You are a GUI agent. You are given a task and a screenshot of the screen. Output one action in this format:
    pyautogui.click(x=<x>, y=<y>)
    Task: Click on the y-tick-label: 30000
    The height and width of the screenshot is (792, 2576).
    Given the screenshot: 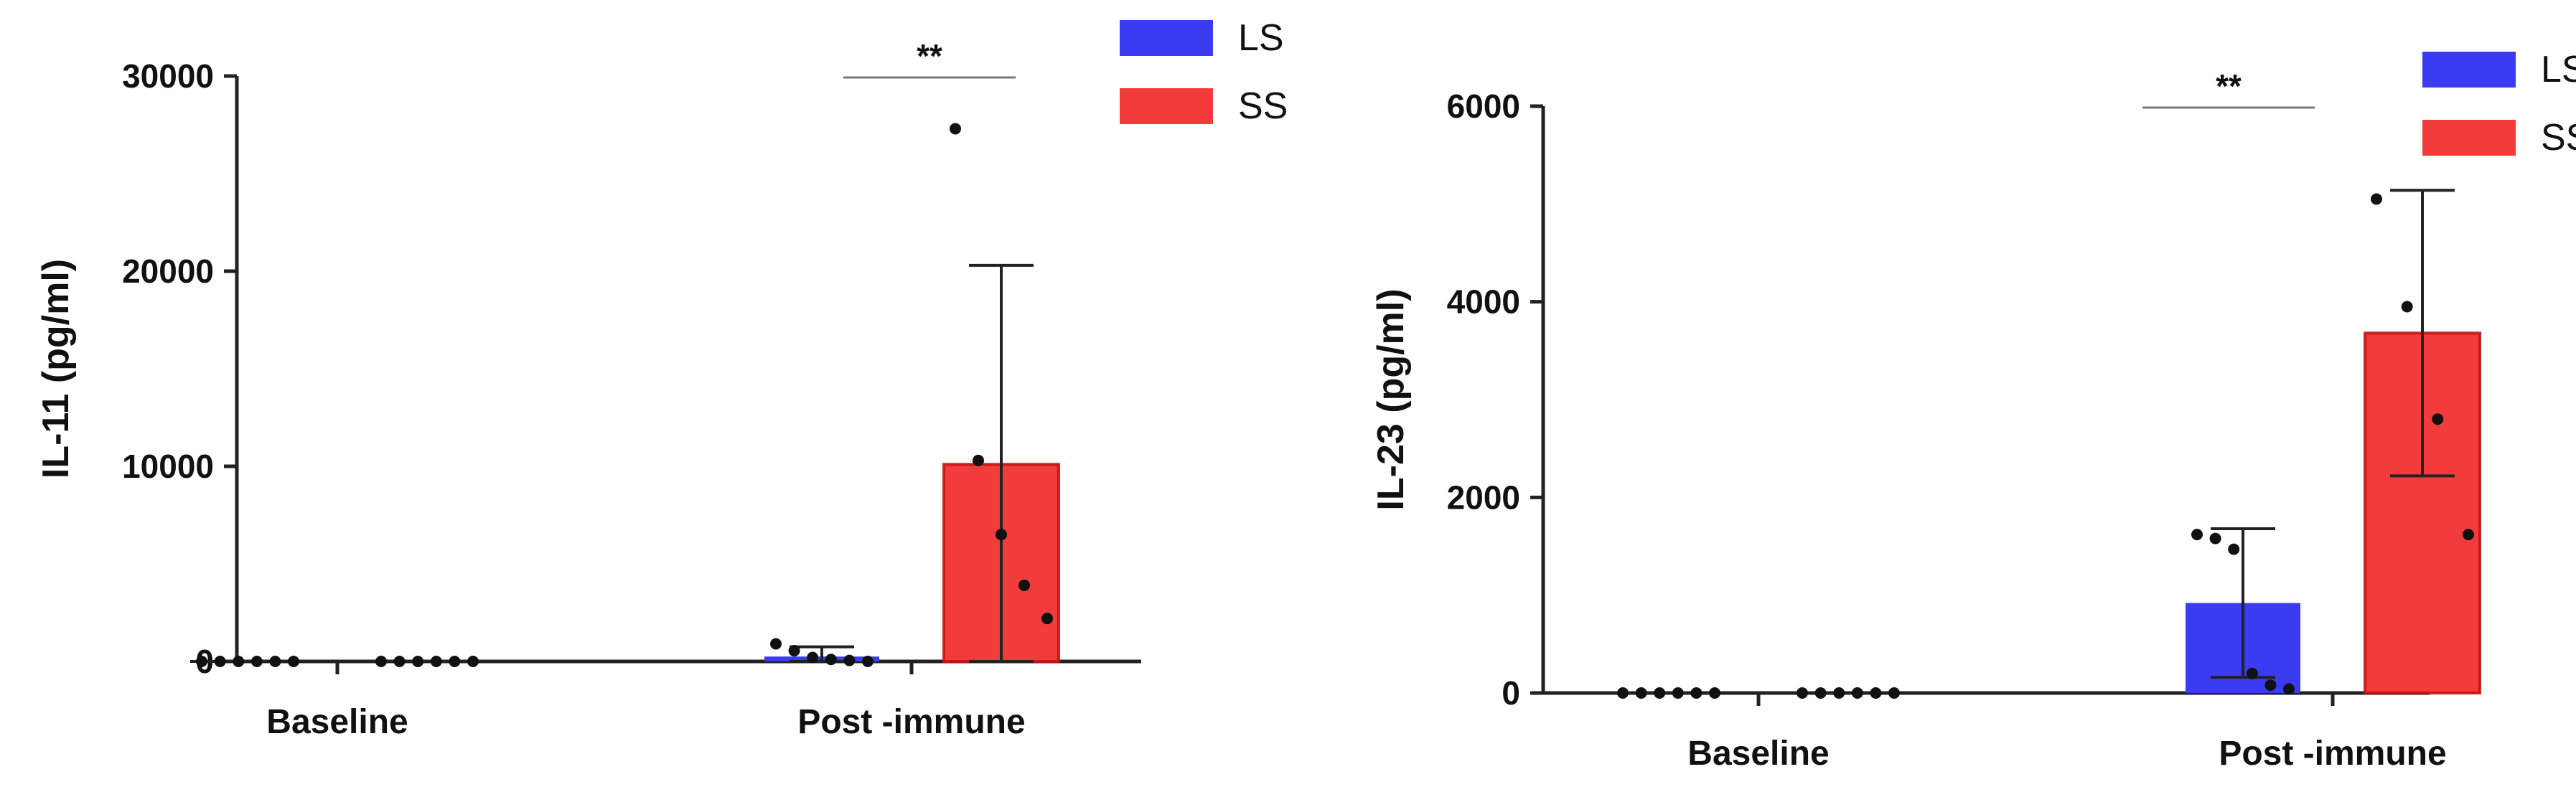 What is the action you would take?
    pyautogui.click(x=168, y=76)
    